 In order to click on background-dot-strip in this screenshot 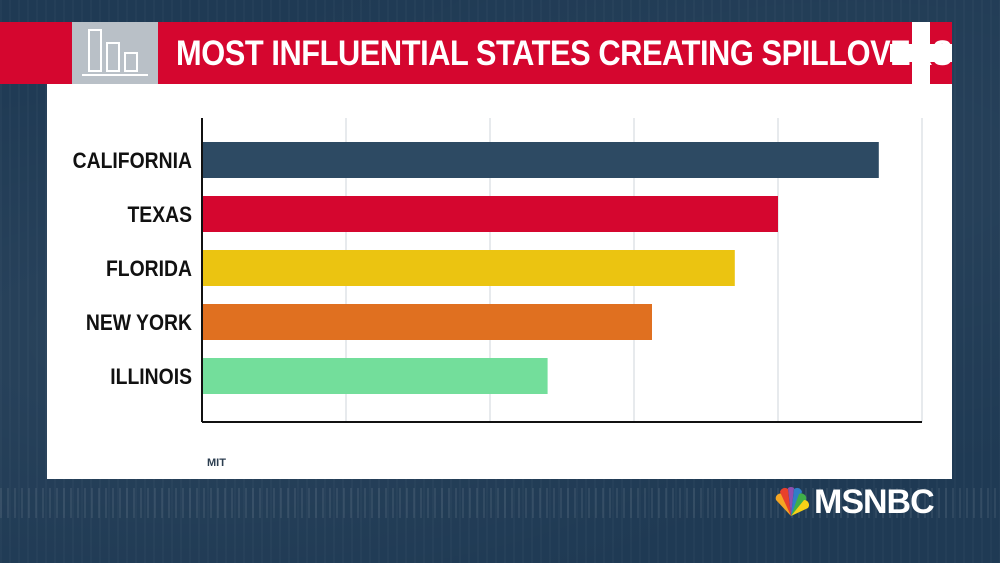, I will do `click(500, 503)`.